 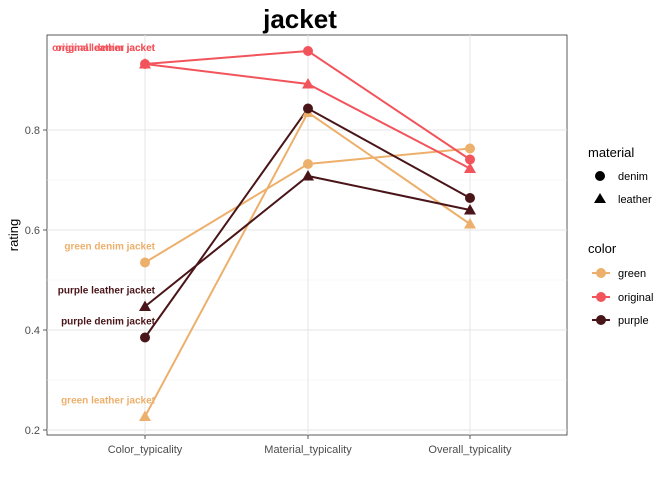 What do you see at coordinates (308, 450) in the screenshot?
I see `x-tick-label: Material_typicality` at bounding box center [308, 450].